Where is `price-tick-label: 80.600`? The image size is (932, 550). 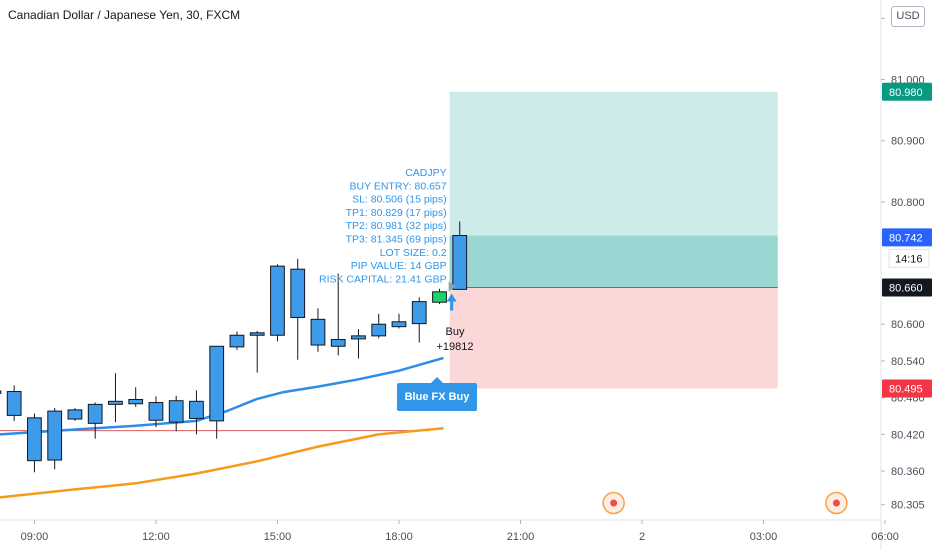 price-tick-label: 80.600 is located at coordinates (908, 325).